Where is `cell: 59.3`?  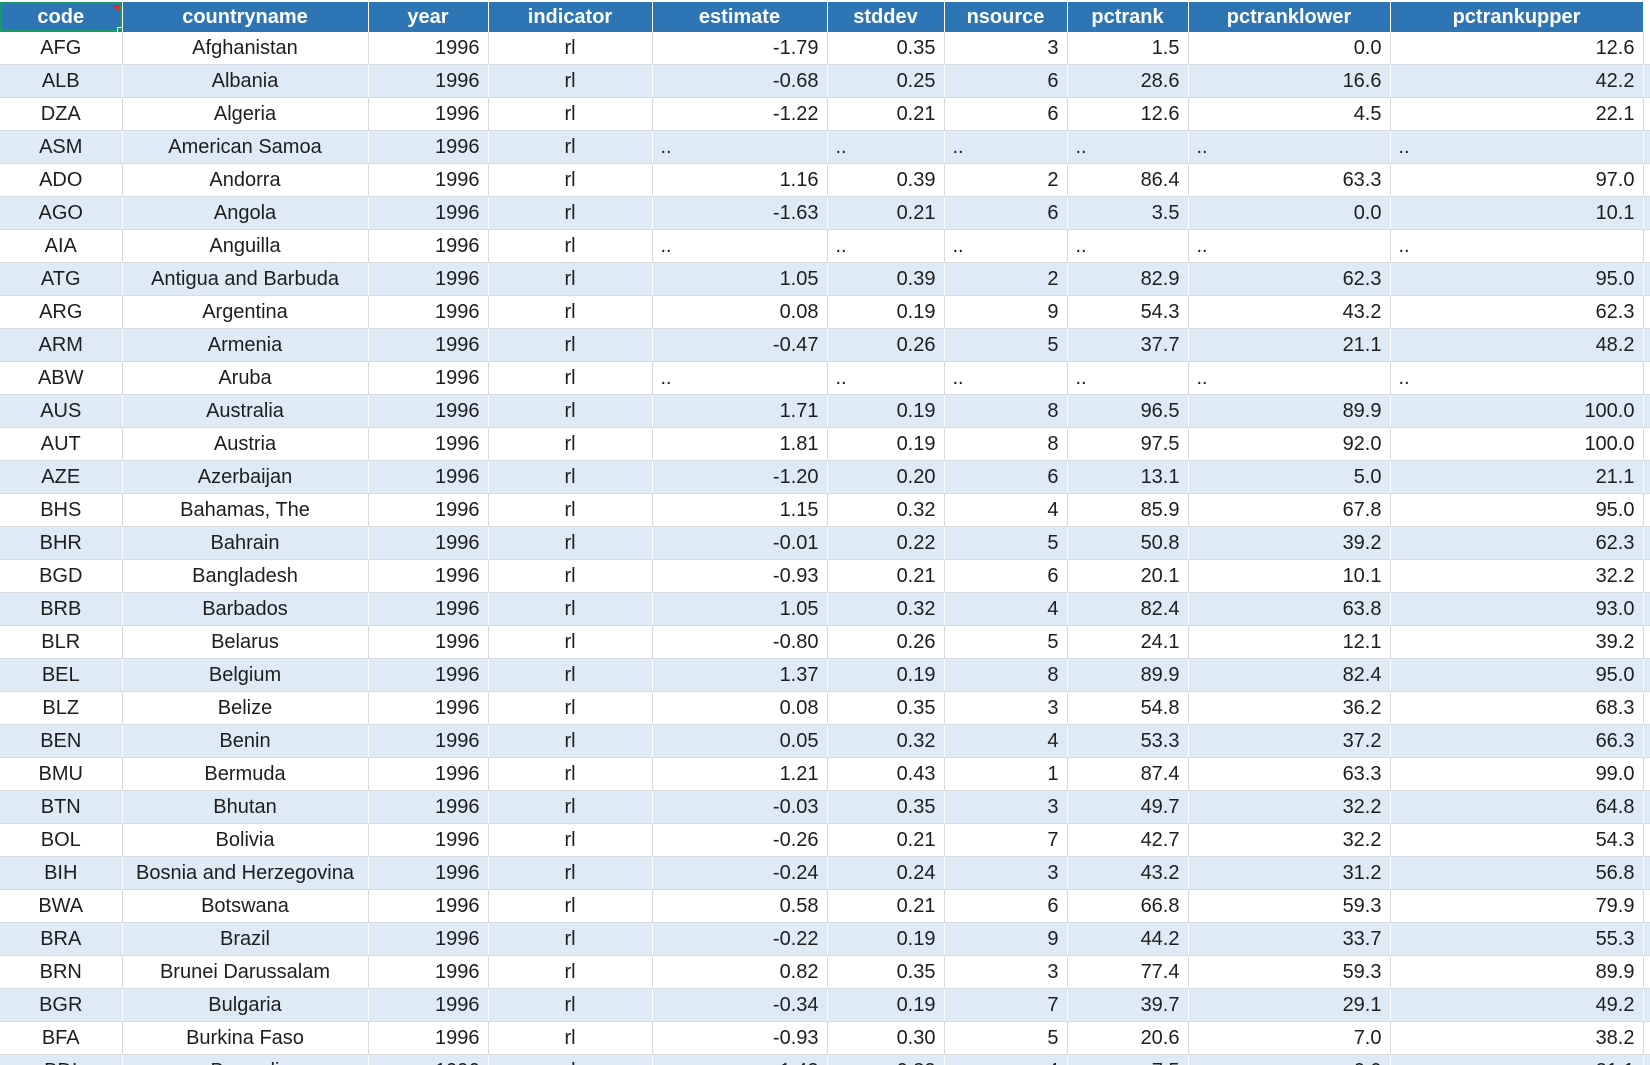 cell: 59.3 is located at coordinates (1289, 906).